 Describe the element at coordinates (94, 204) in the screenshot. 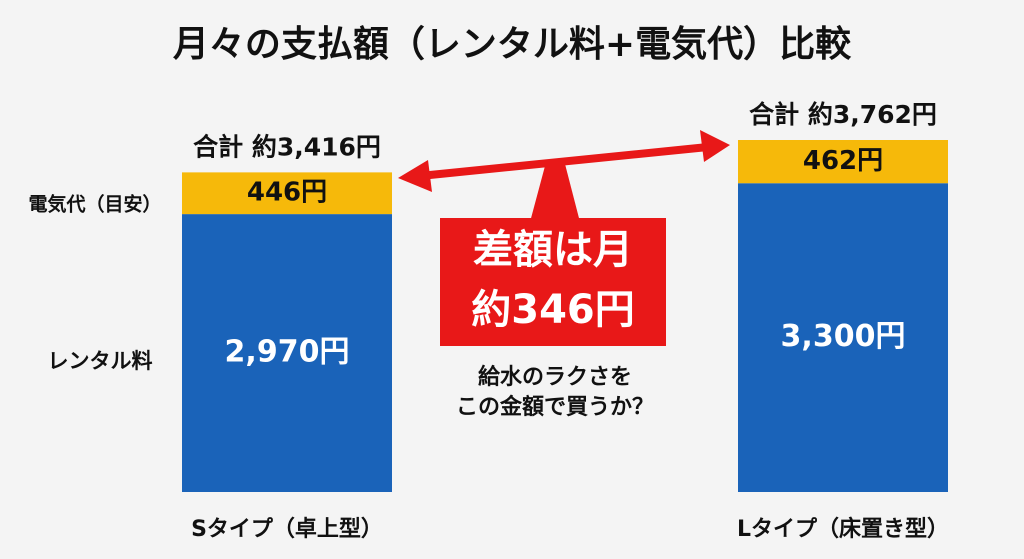

I see `legend-label: 電気代（目安）` at that location.